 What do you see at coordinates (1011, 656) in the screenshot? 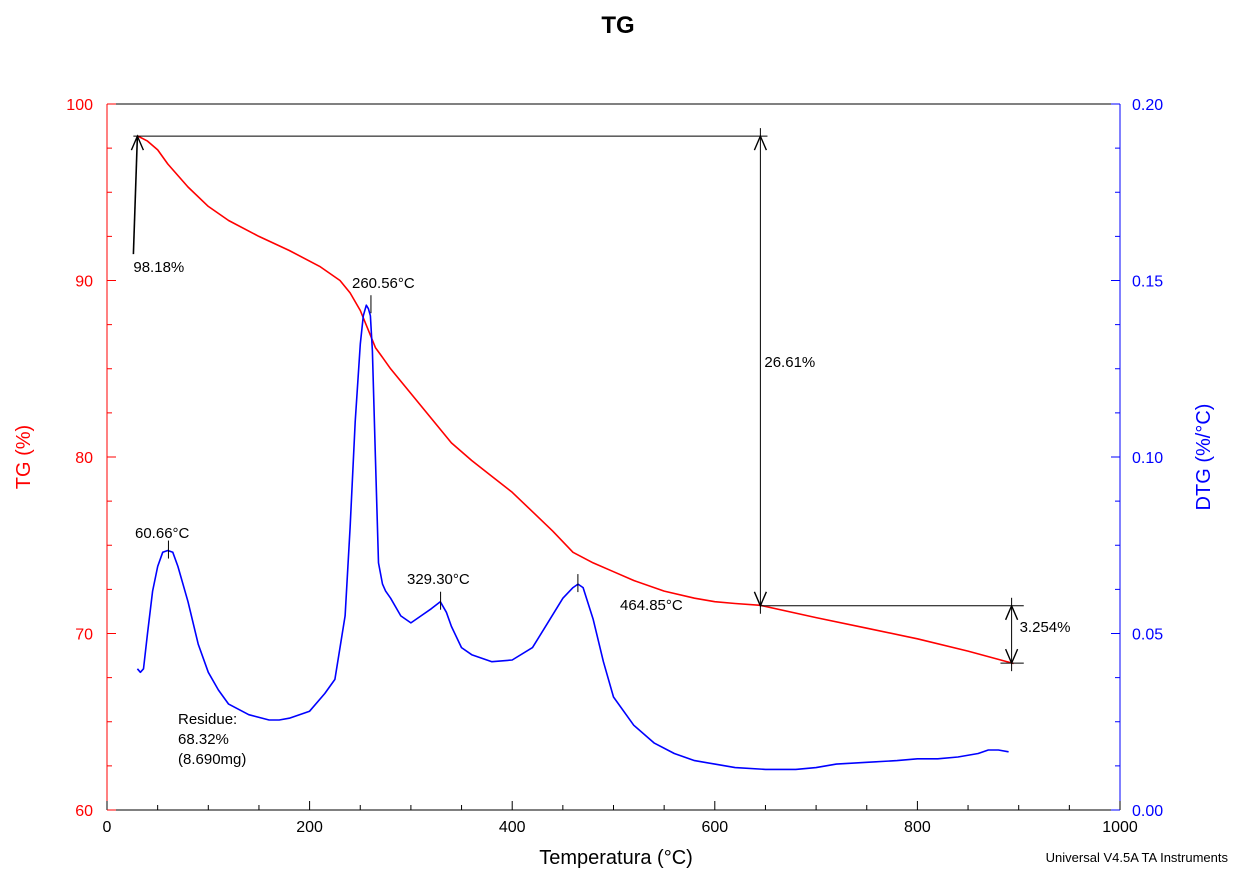
I see `second-loss-arrow-bottom` at bounding box center [1011, 656].